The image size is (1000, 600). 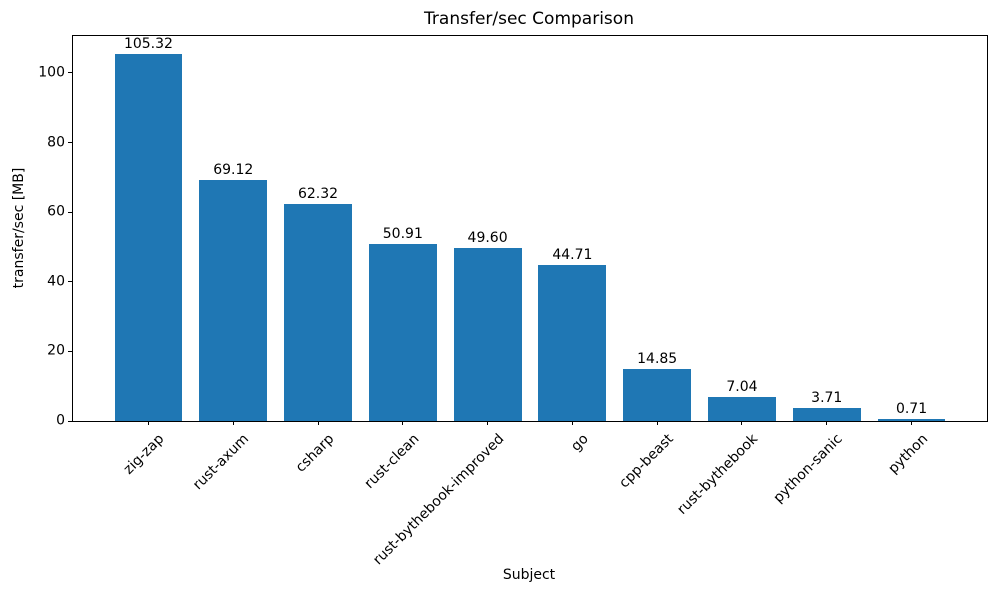 What do you see at coordinates (56, 281) in the screenshot?
I see `y-tick-label: 40` at bounding box center [56, 281].